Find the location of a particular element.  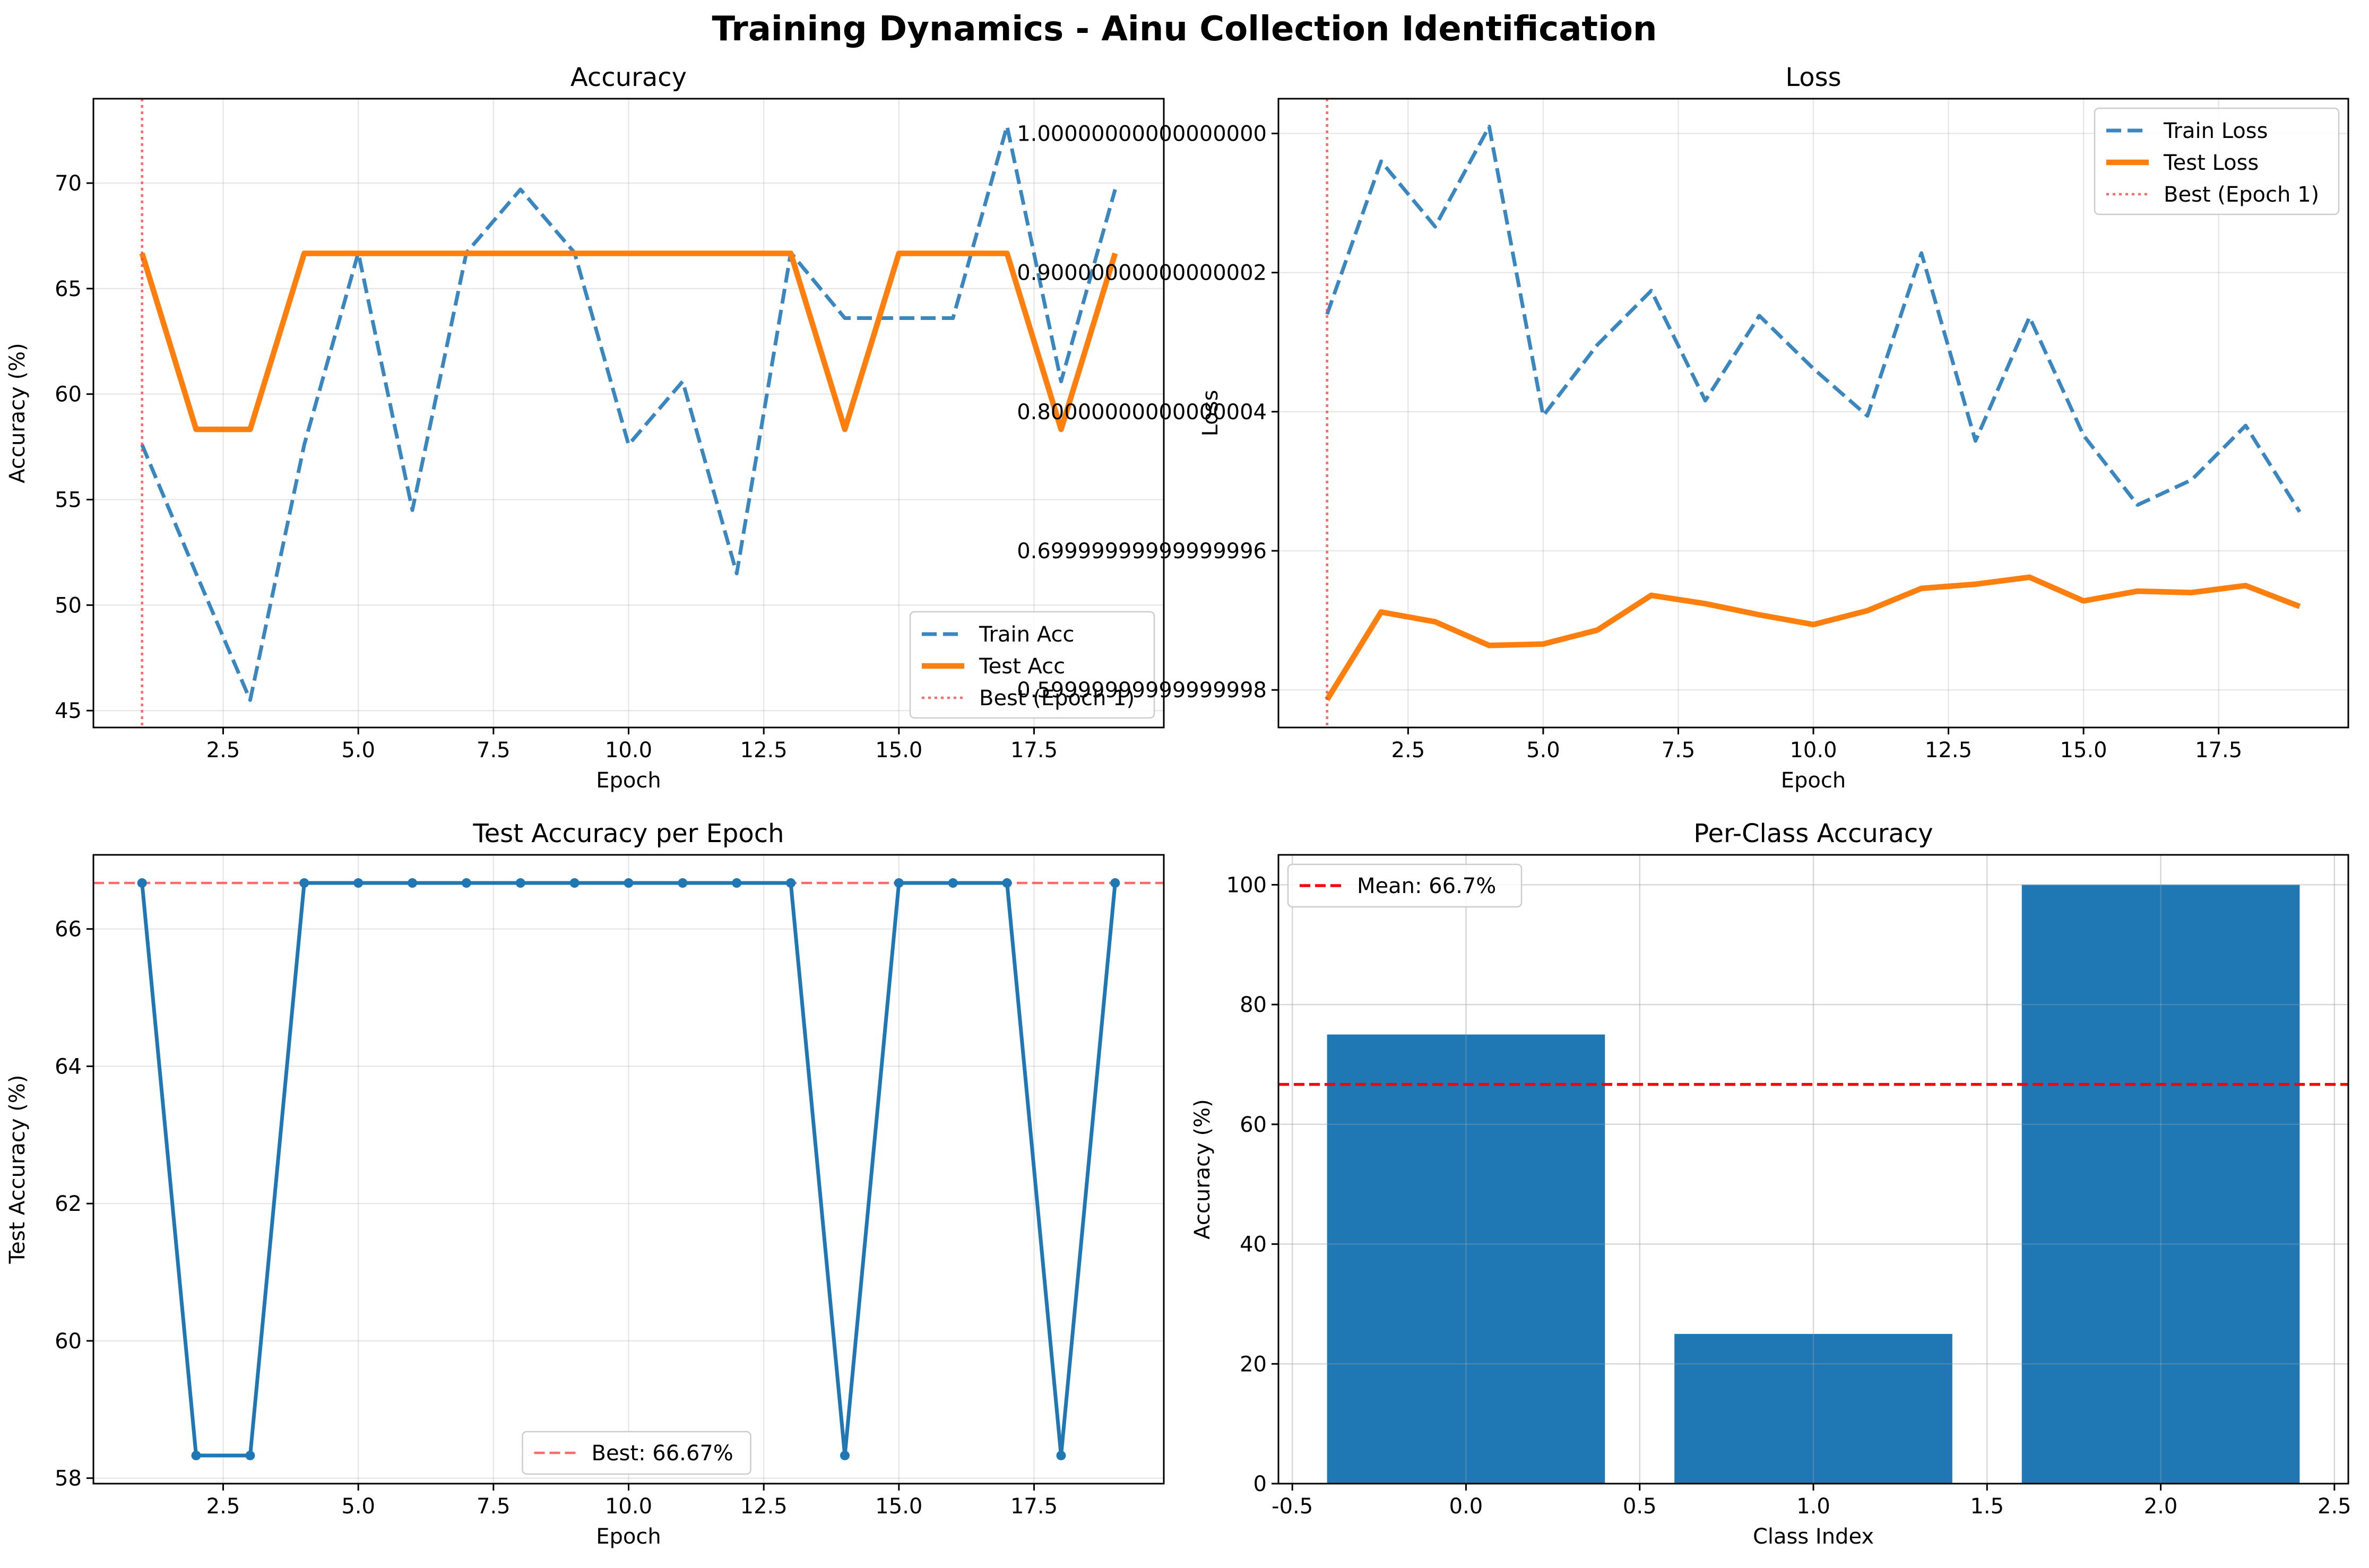

legend-label: Test Loss is located at coordinates (2211, 163).